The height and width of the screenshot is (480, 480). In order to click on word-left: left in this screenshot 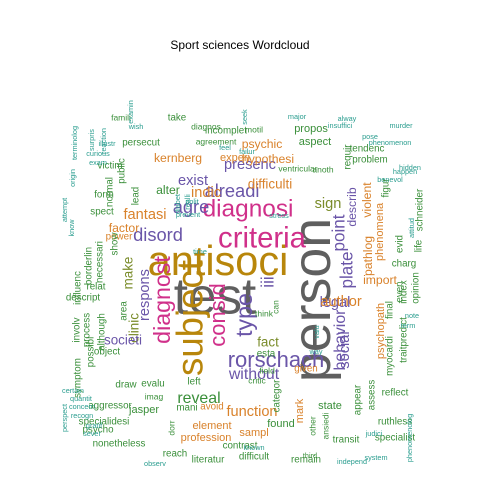, I will do `click(193, 382)`.